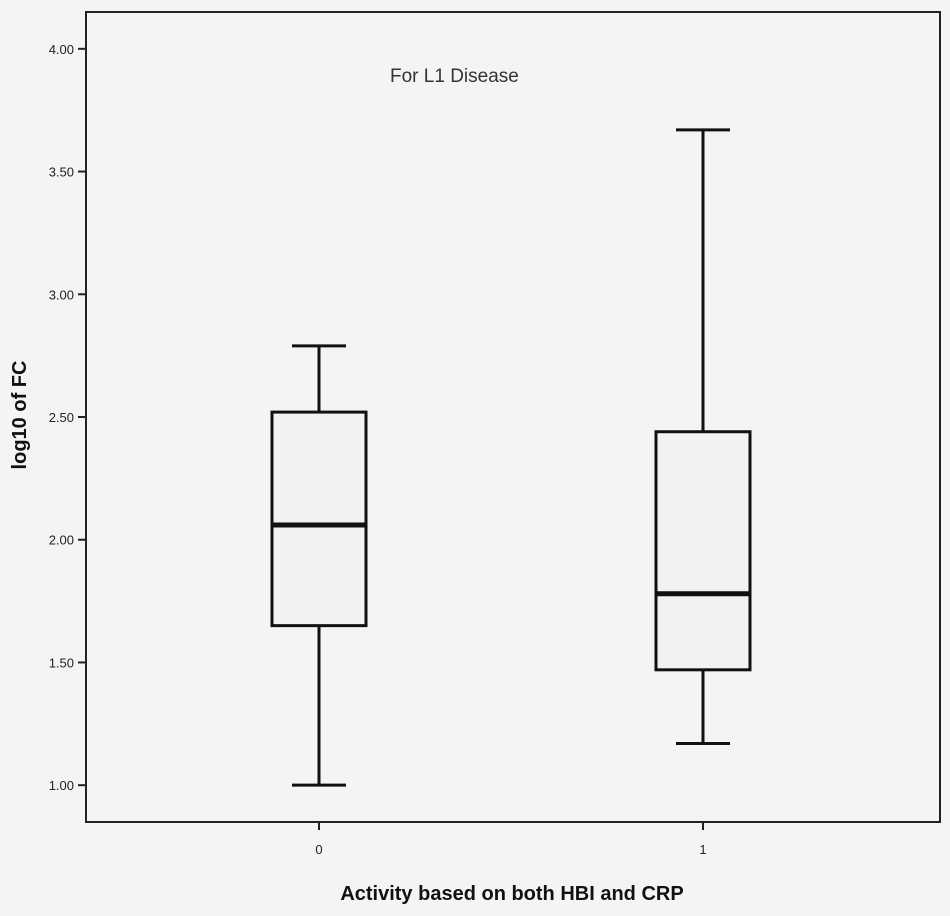 The image size is (950, 916). I want to click on x-tick-label: 0, so click(318, 849).